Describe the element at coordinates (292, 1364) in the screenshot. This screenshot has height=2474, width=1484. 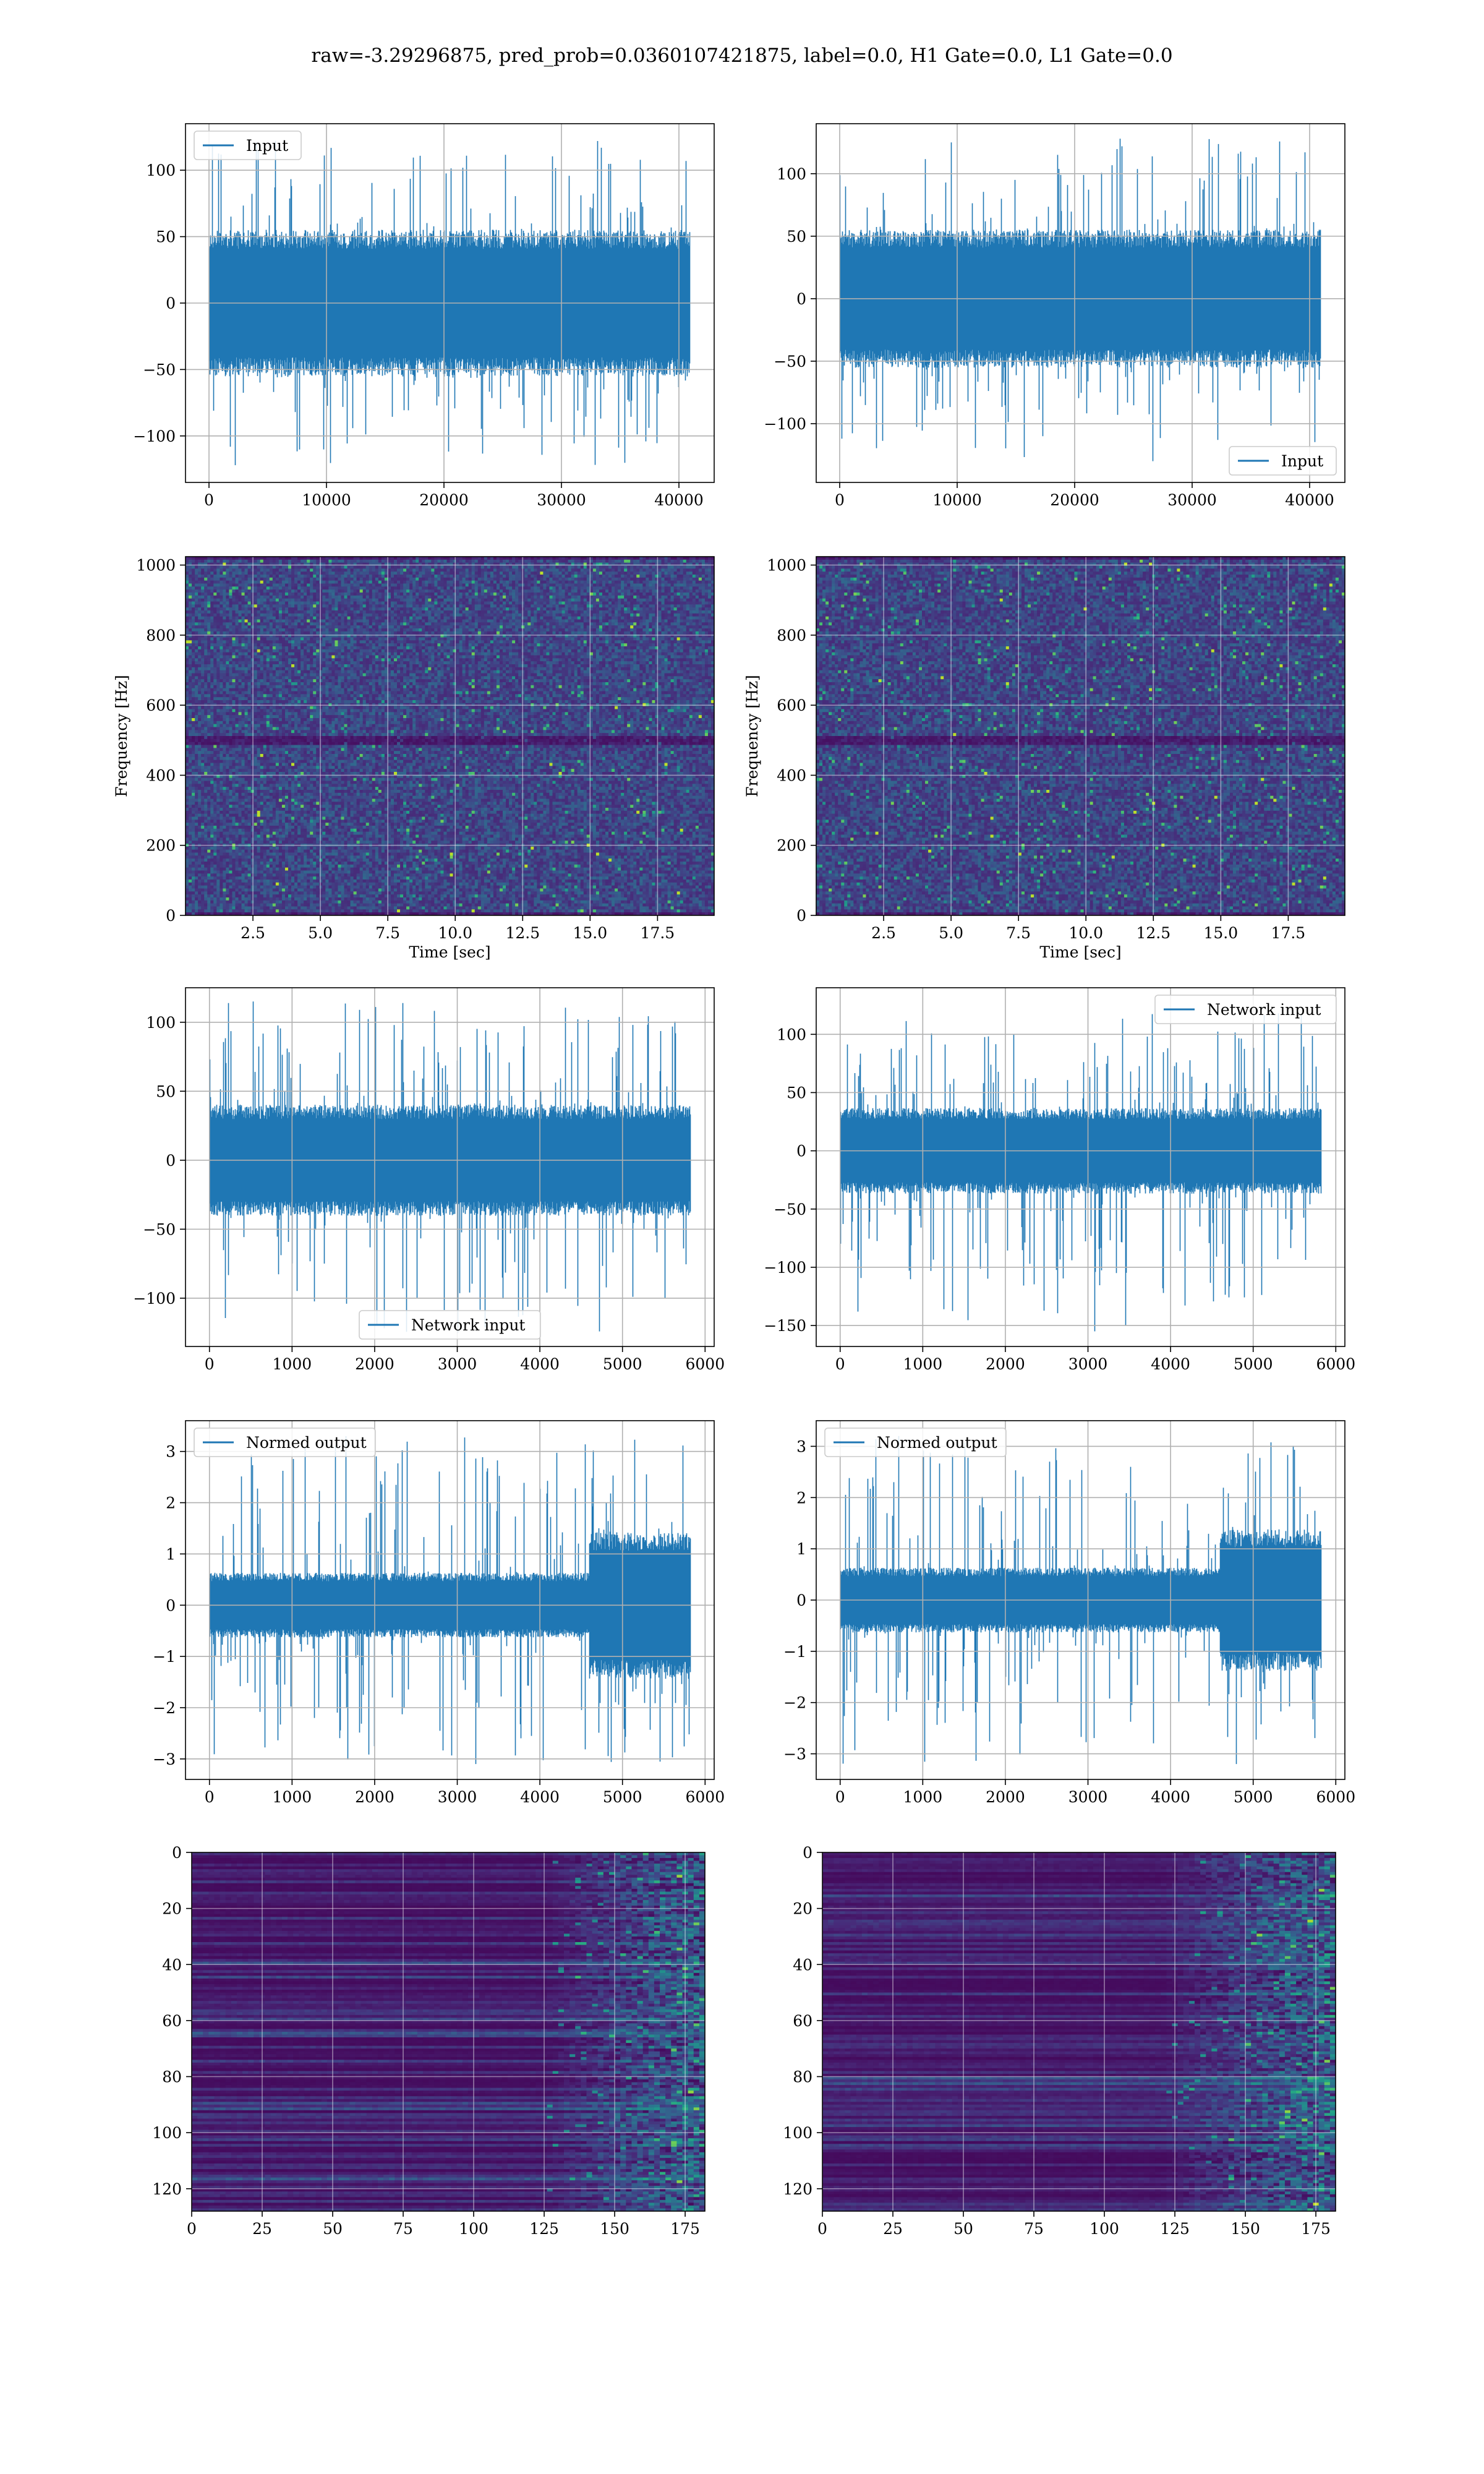
I see `network-input-h1-xtick-label: 1000` at that location.